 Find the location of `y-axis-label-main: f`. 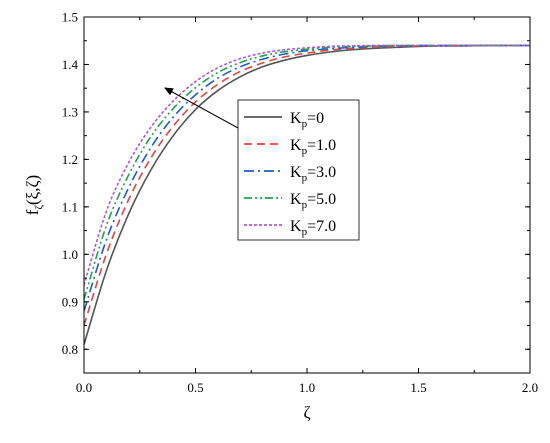

y-axis-label-main: f is located at coordinates (32, 212).